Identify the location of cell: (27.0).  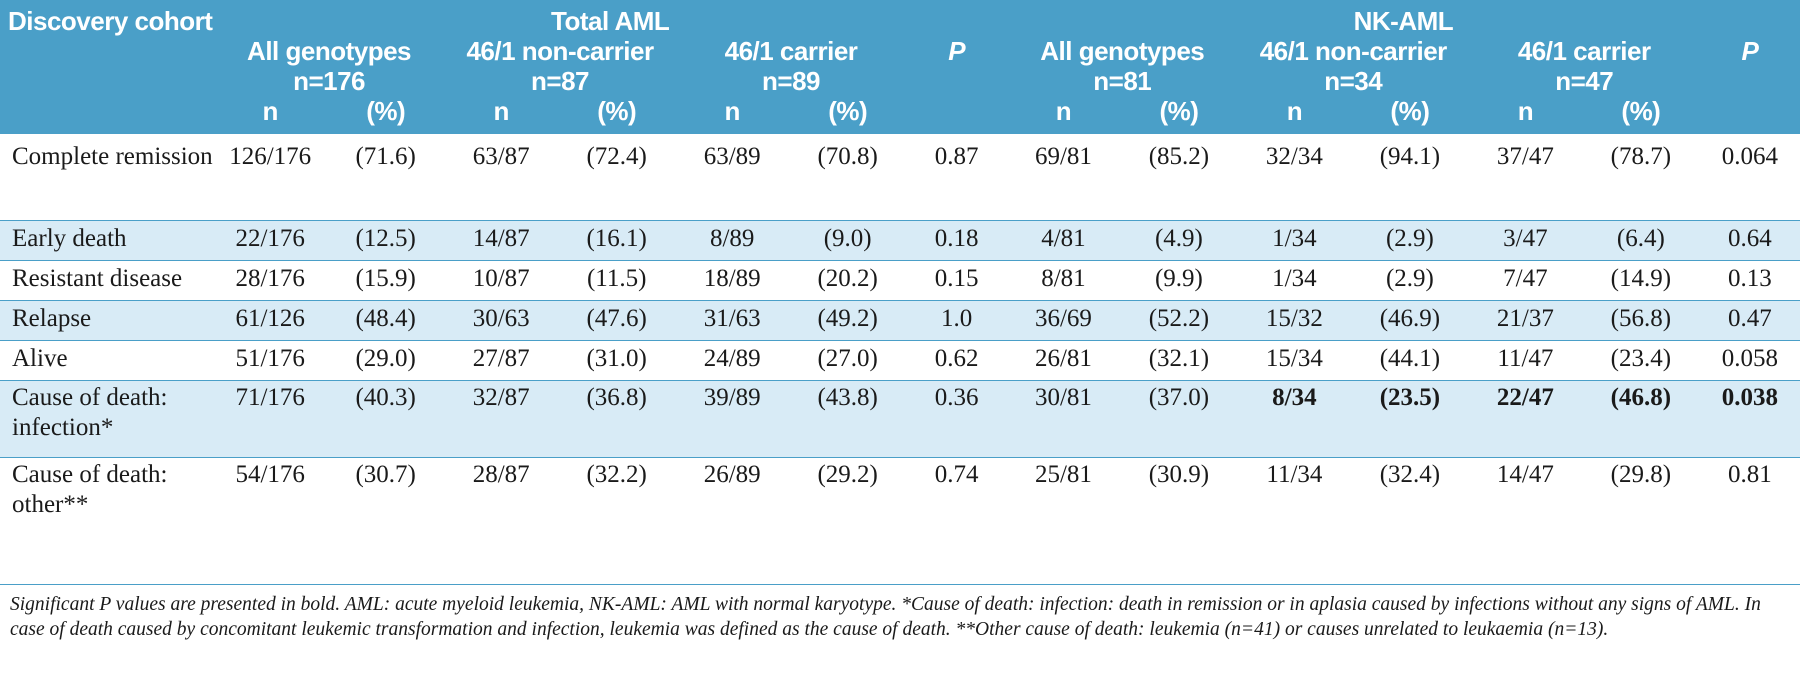
(847, 358).